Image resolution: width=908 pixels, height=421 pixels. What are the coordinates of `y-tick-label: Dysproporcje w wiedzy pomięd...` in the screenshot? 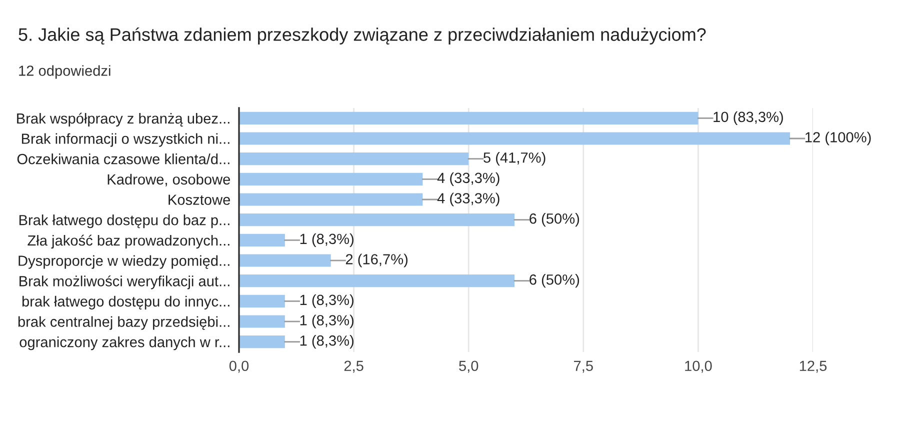 It's located at (124, 262).